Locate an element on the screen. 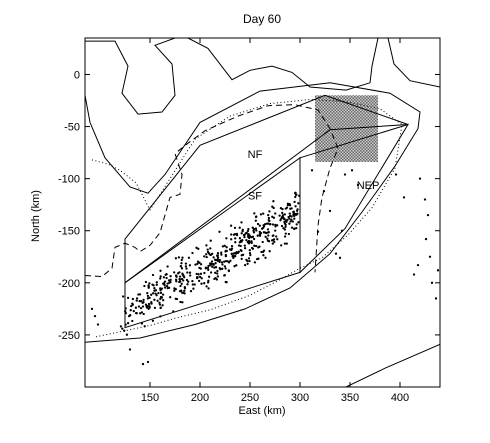 The image size is (490, 443). region-labels: NF SF NEP is located at coordinates (314, 176).